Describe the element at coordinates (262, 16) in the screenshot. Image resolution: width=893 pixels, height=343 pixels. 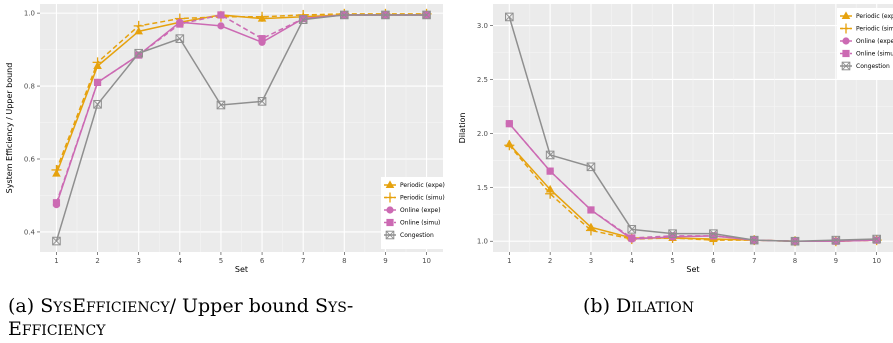
I see `data-point-s1-p5` at that location.